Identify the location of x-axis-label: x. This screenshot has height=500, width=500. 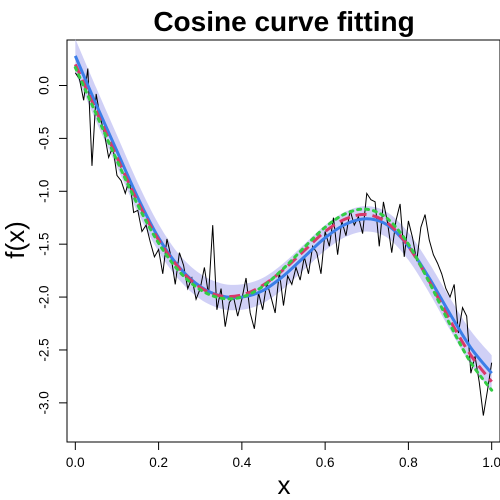
(284, 485).